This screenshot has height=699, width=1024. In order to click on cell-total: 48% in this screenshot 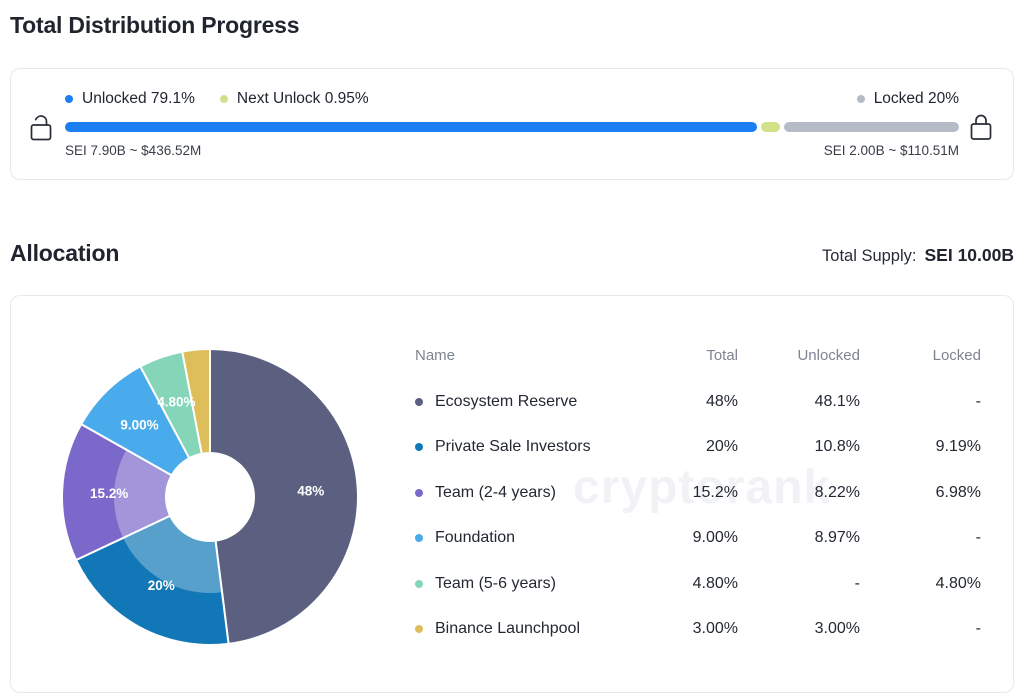, I will do `click(721, 401)`.